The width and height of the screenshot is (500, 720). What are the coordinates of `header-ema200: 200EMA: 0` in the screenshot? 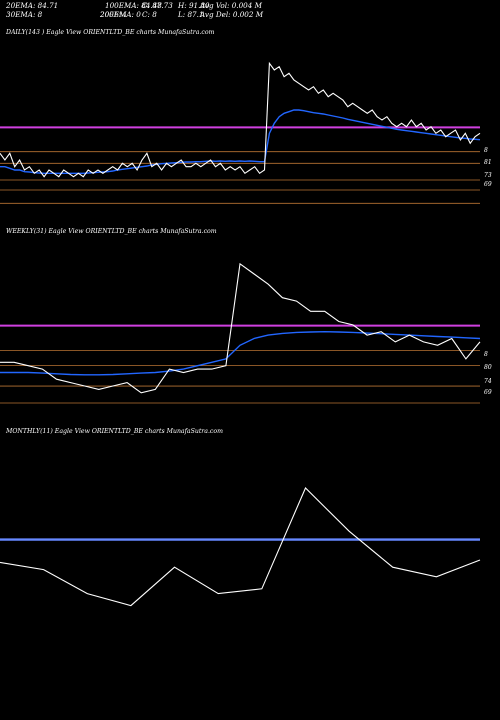 It's located at (120, 14).